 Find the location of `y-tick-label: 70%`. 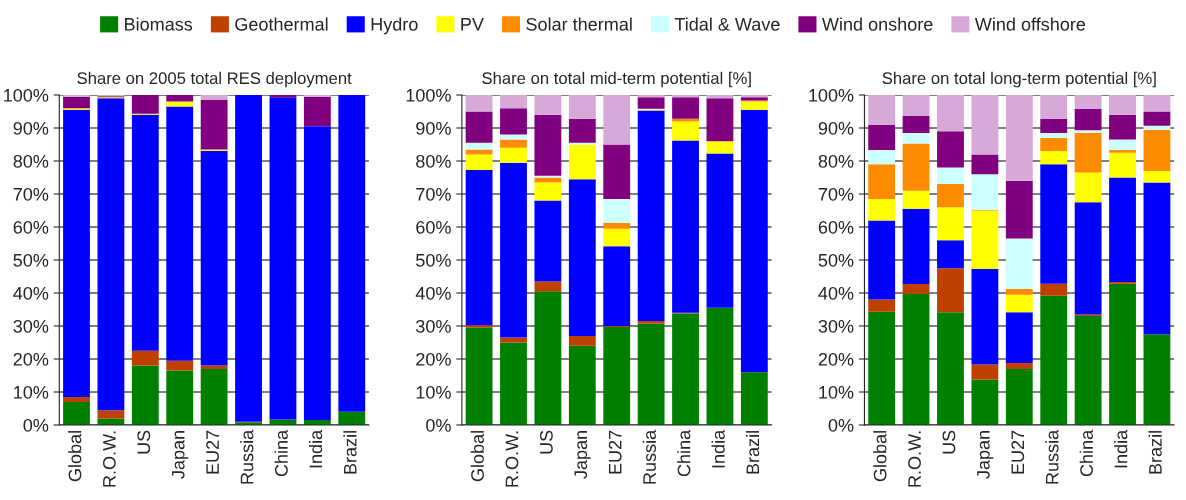

y-tick-label: 70% is located at coordinates (433, 194).